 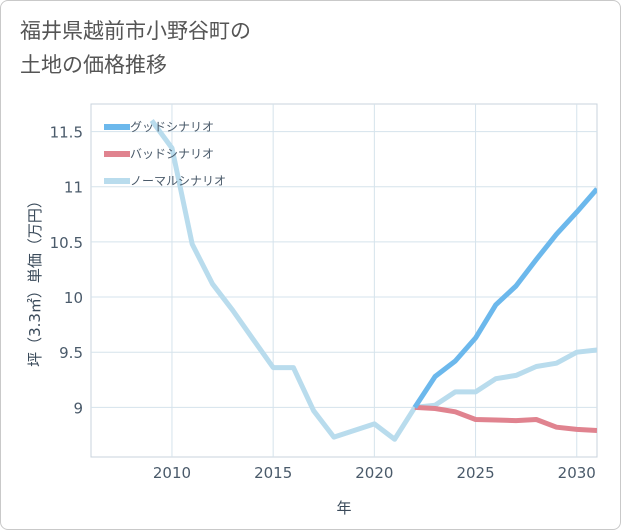 What do you see at coordinates (178, 181) in the screenshot?
I see `legend-label: ノーマルシナリオ` at bounding box center [178, 181].